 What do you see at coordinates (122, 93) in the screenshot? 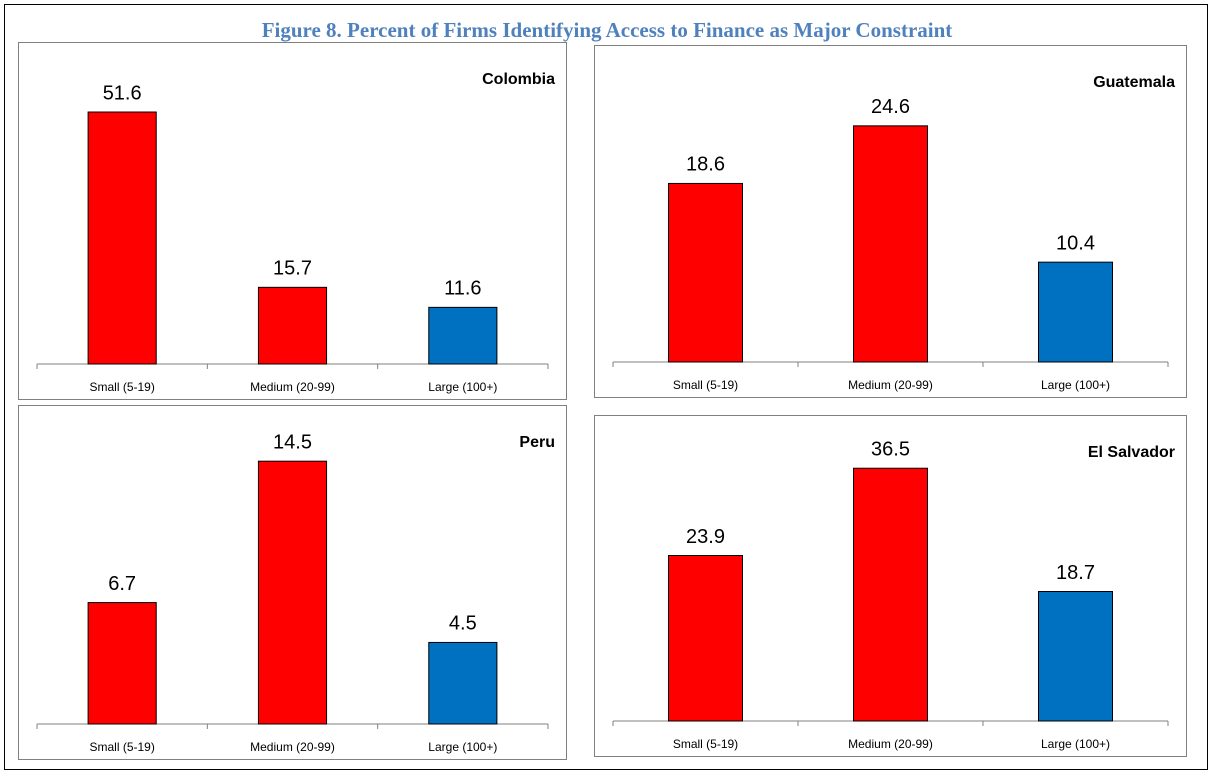
I see `value-label: 51.6` at bounding box center [122, 93].